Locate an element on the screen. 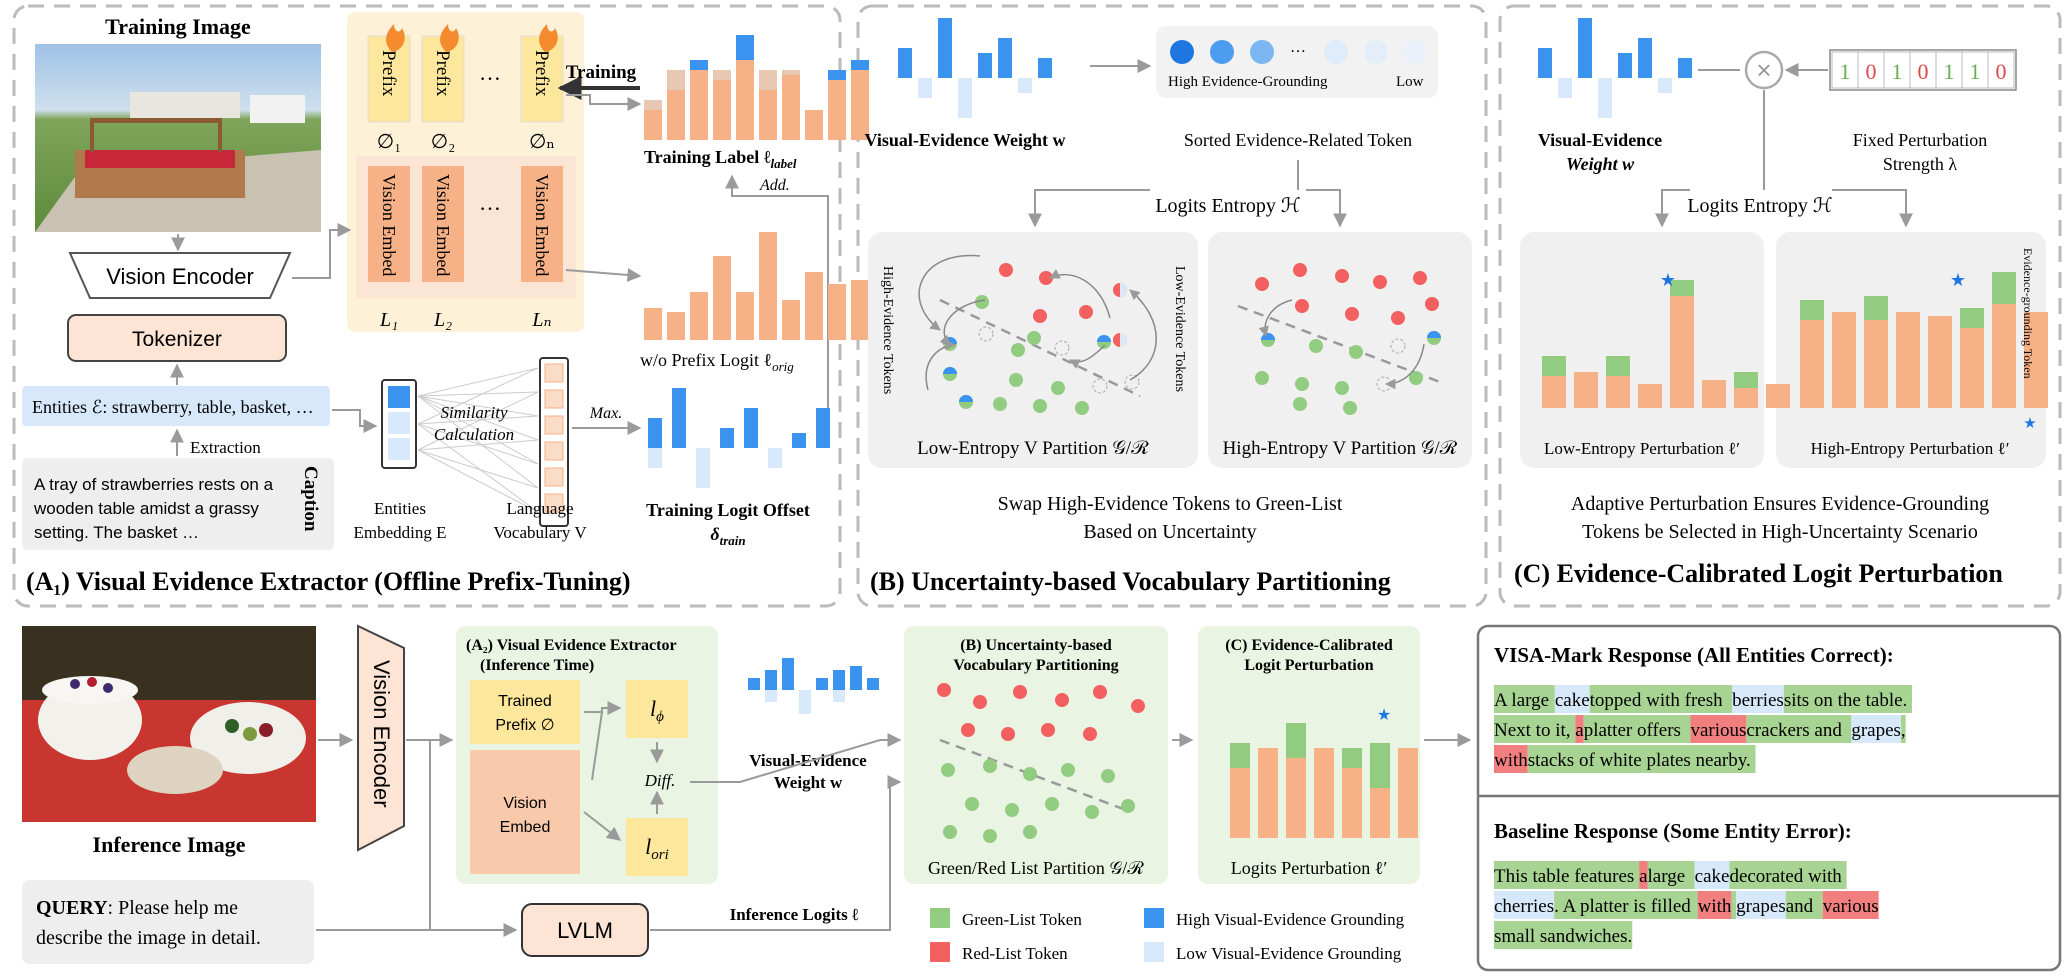 The image size is (2068, 978). partition-line is located at coordinates (1040, 348).